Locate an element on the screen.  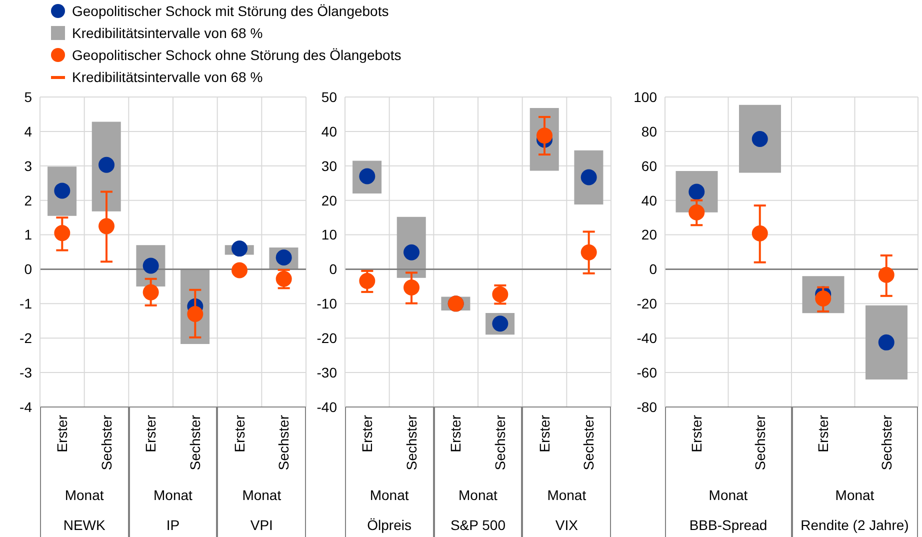
text: Ölpreis is located at coordinates (389, 525).